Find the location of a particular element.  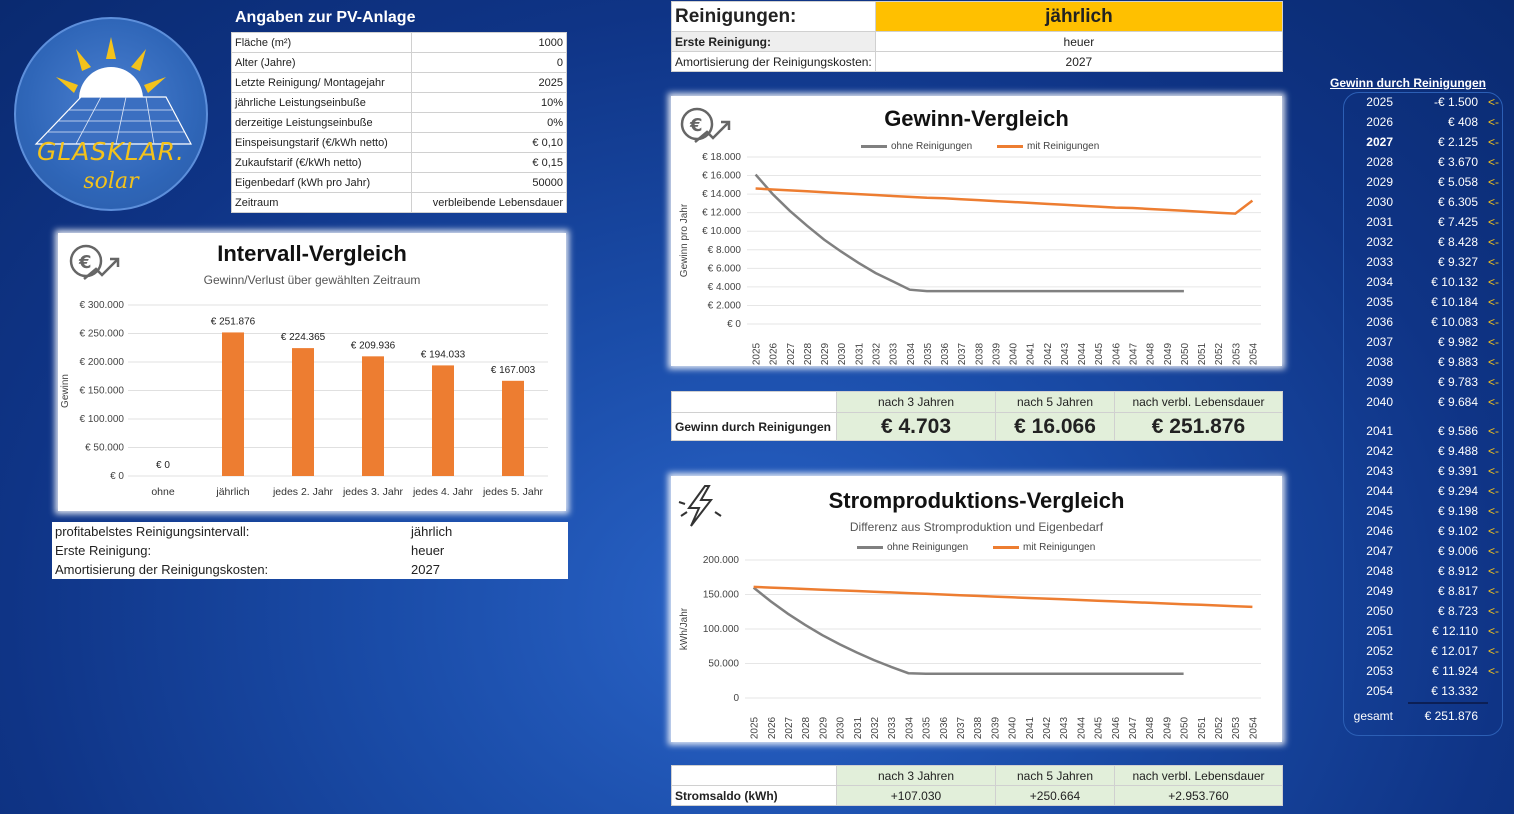

pv-row-value: verbleibende Lebensdauer is located at coordinates (489, 202).